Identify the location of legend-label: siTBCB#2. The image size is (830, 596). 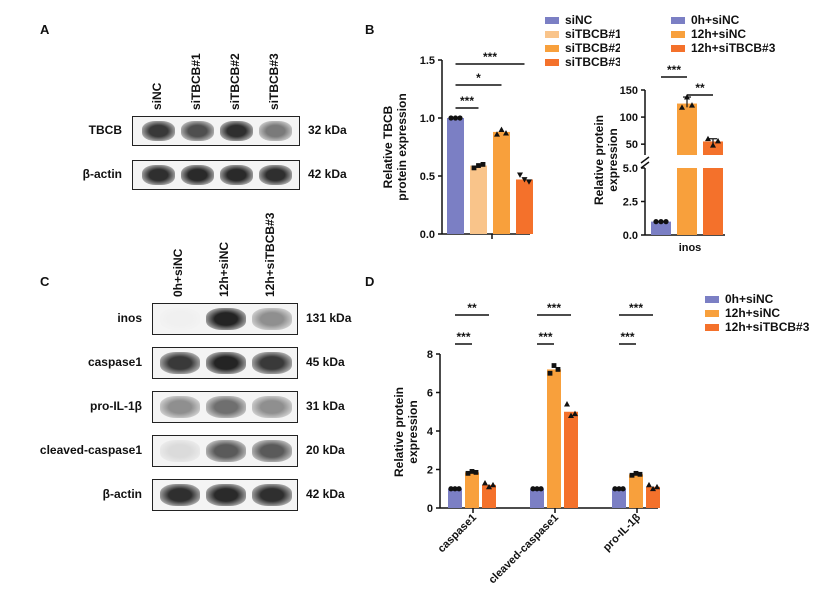
(592, 48).